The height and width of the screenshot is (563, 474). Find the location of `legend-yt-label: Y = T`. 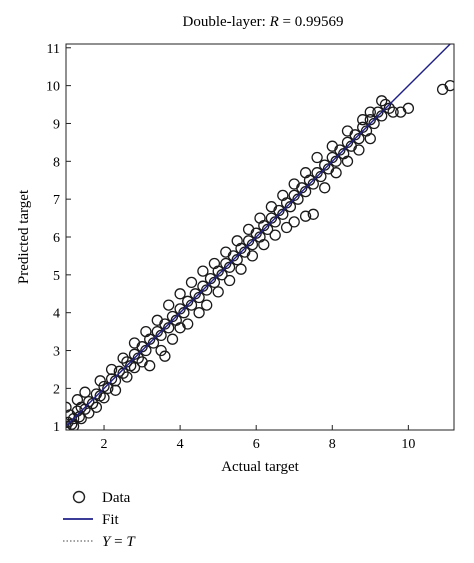

legend-yt-label: Y = T is located at coordinates (119, 542).